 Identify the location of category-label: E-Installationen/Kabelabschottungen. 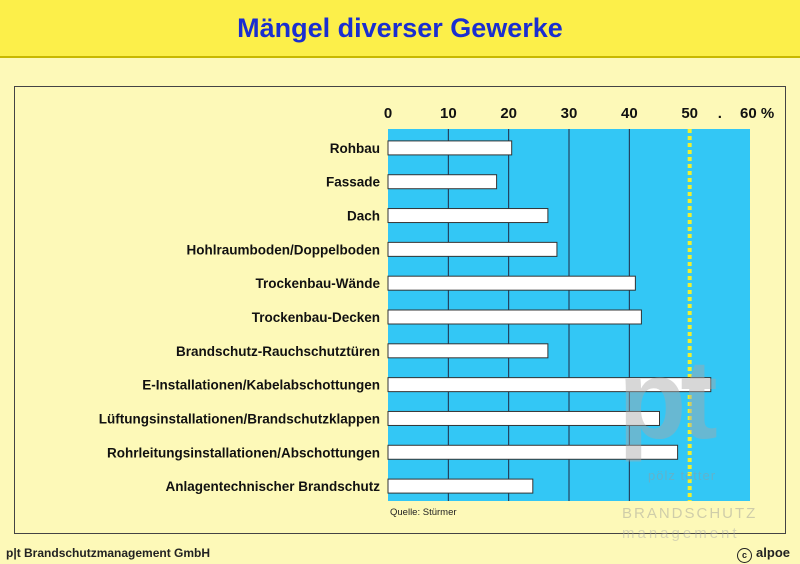
(261, 385).